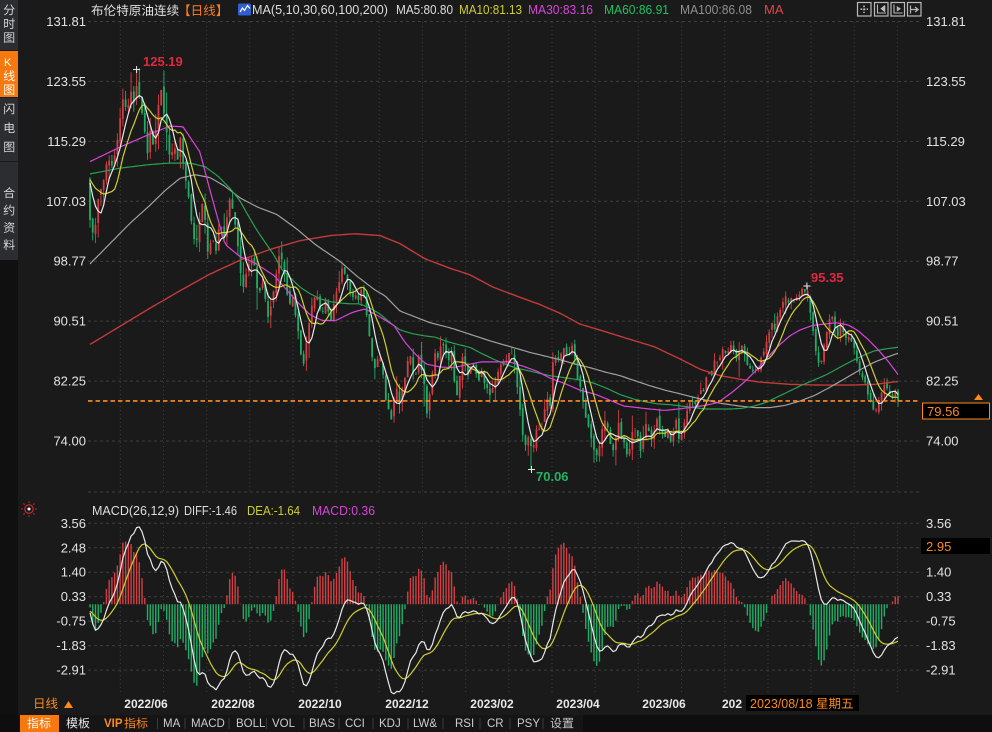 The width and height of the screenshot is (992, 732). I want to click on svg-text: DIFF:-1.46, so click(210, 510).